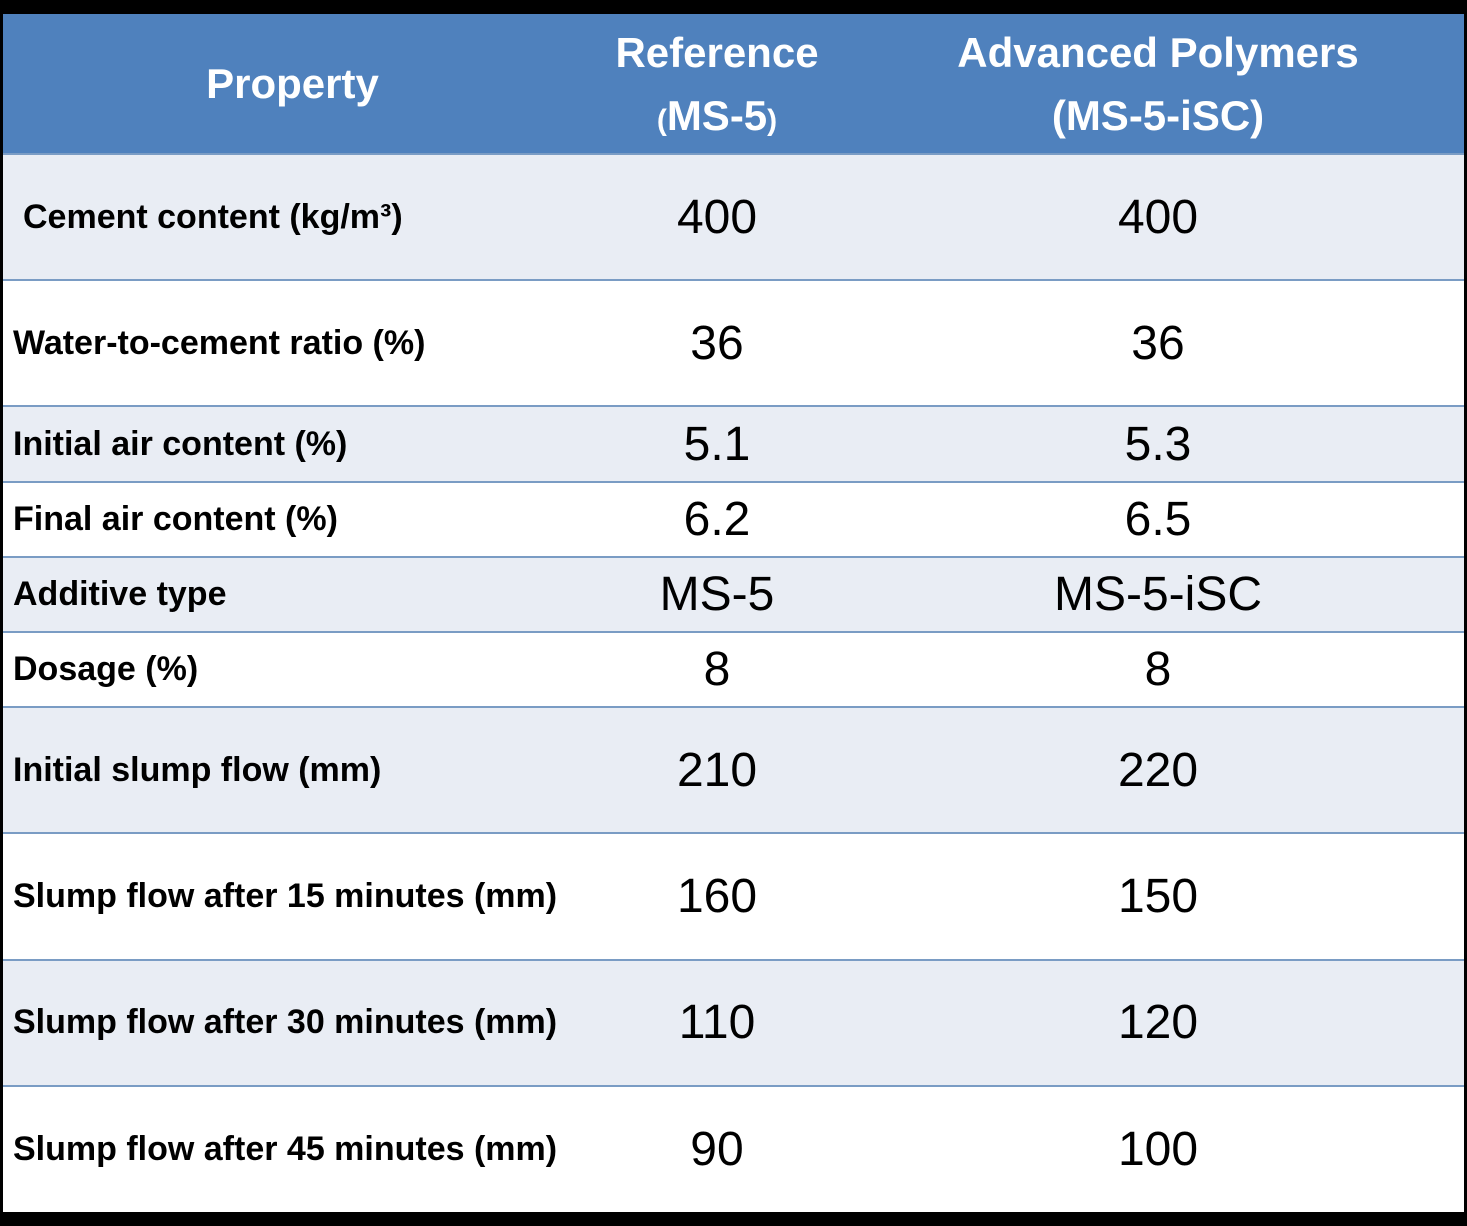  What do you see at coordinates (1158, 1148) in the screenshot?
I see `advanced-value: 100` at bounding box center [1158, 1148].